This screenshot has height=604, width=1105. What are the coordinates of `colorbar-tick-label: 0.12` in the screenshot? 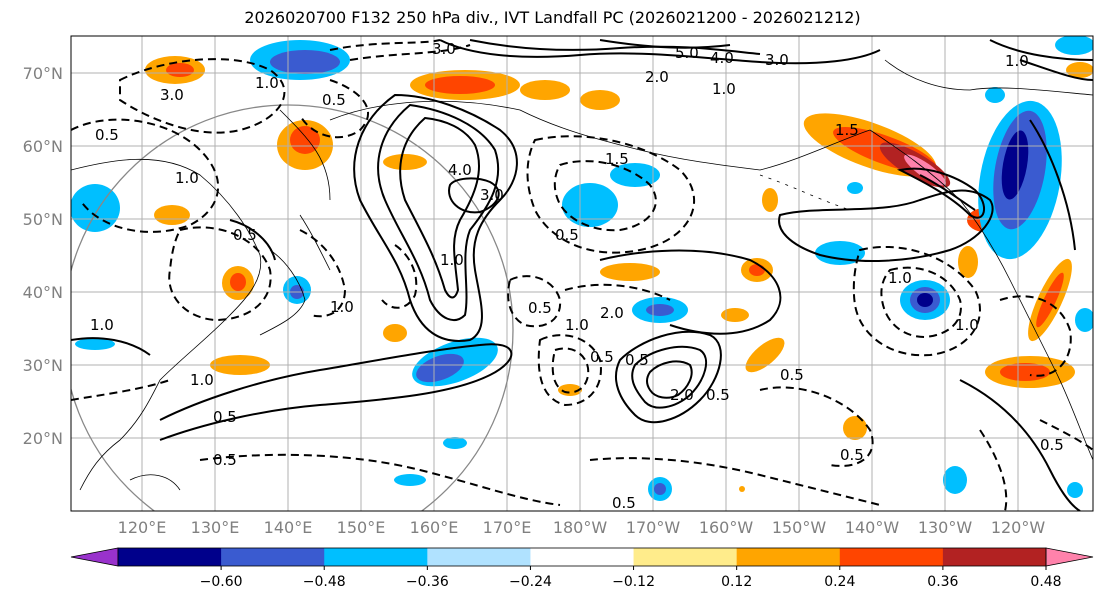 It's located at (736, 582).